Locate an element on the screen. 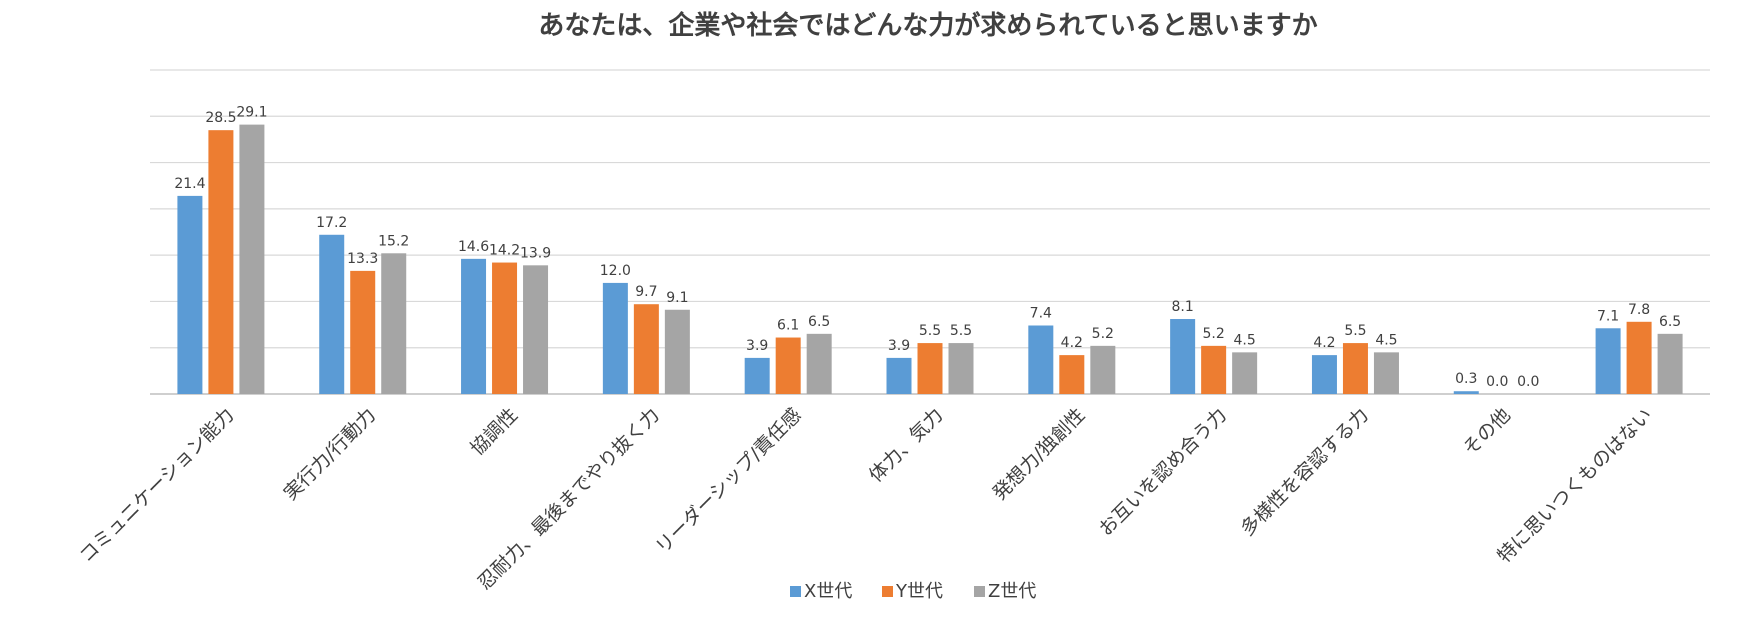 Image resolution: width=1737 pixels, height=619 pixels. data-label: 14.2 is located at coordinates (504, 251).